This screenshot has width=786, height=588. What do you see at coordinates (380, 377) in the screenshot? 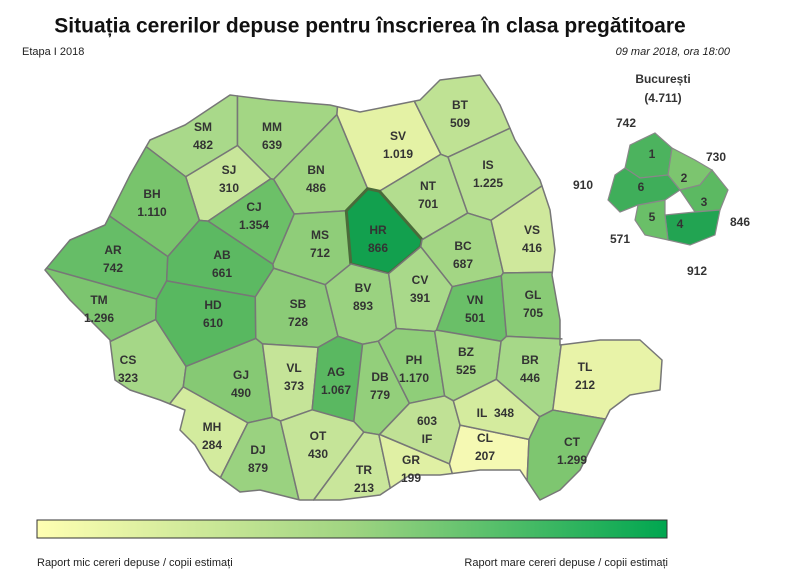
I see `county-code: DB` at bounding box center [380, 377].